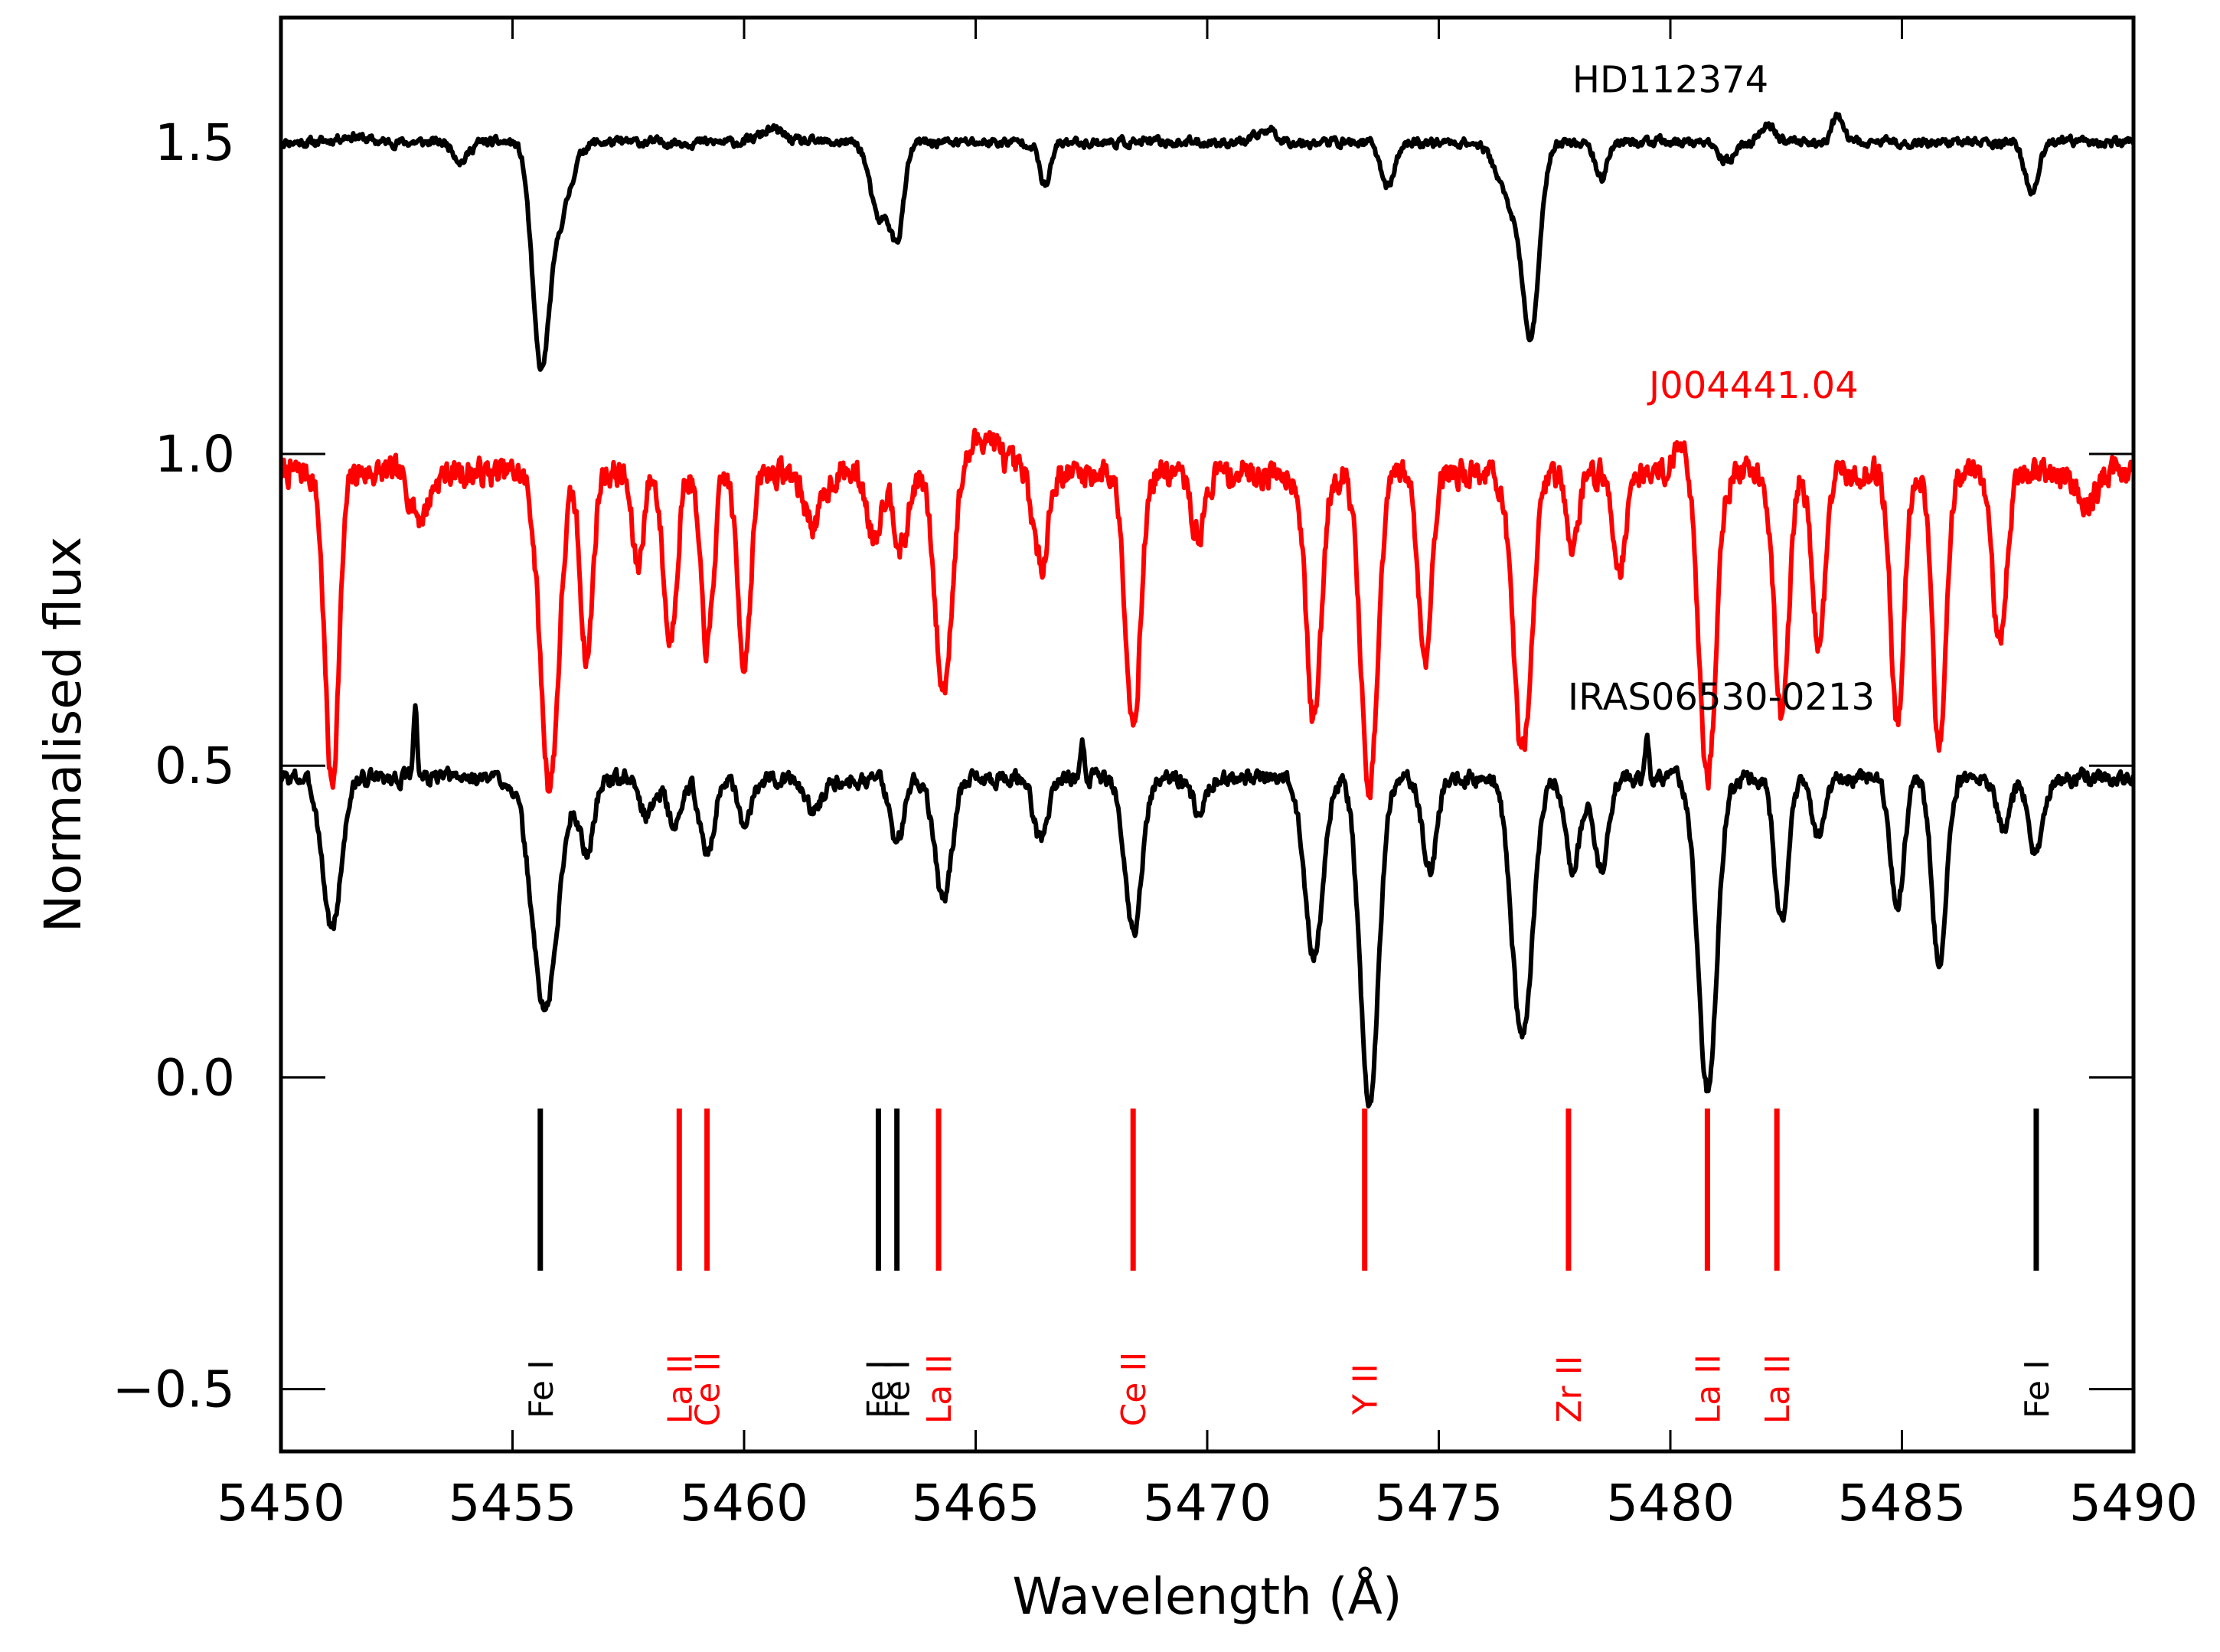 This screenshot has width=2220, height=1652. What do you see at coordinates (1366, 1389) in the screenshot?
I see `line-marker-label: Y II` at bounding box center [1366, 1389].